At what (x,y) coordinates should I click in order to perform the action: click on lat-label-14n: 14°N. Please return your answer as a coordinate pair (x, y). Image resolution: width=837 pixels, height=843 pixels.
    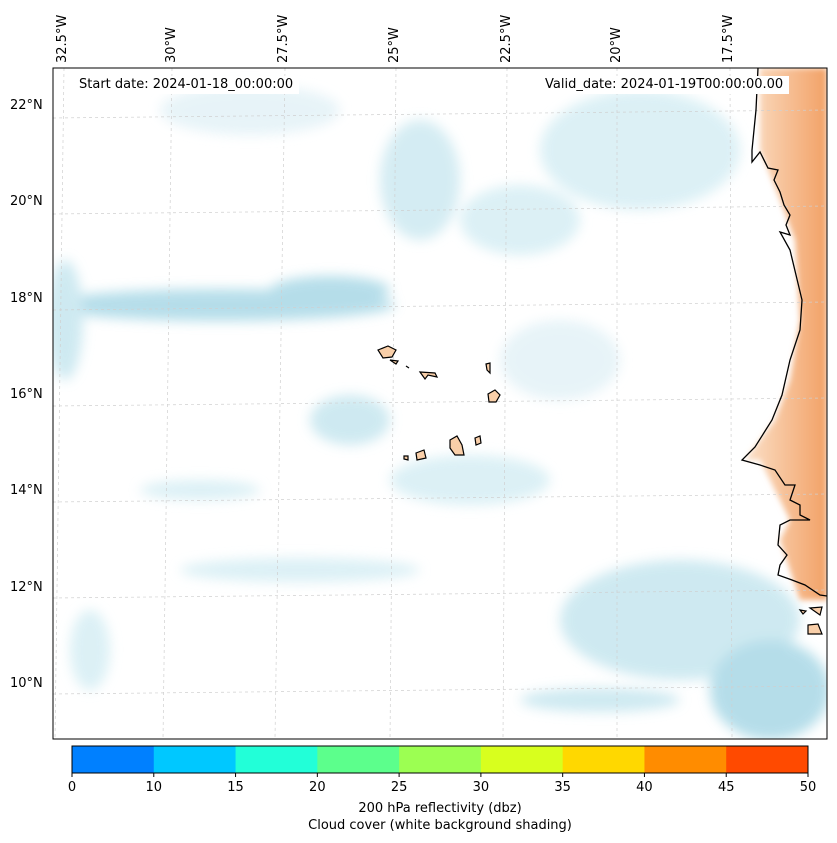
    Looking at the image, I should click on (26, 490).